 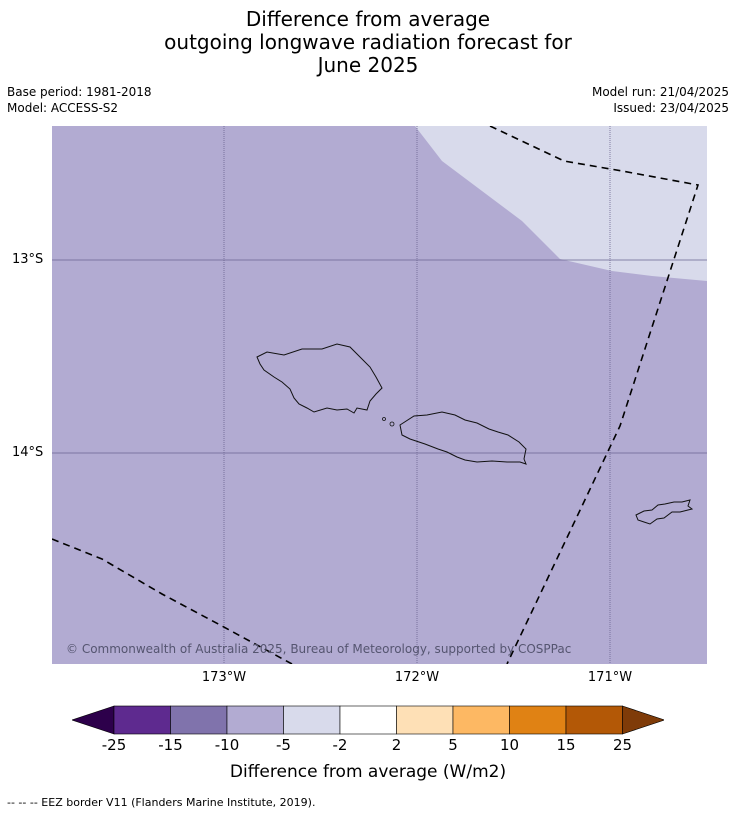 I want to click on colorbar-tick-label: -25, so click(x=114, y=745).